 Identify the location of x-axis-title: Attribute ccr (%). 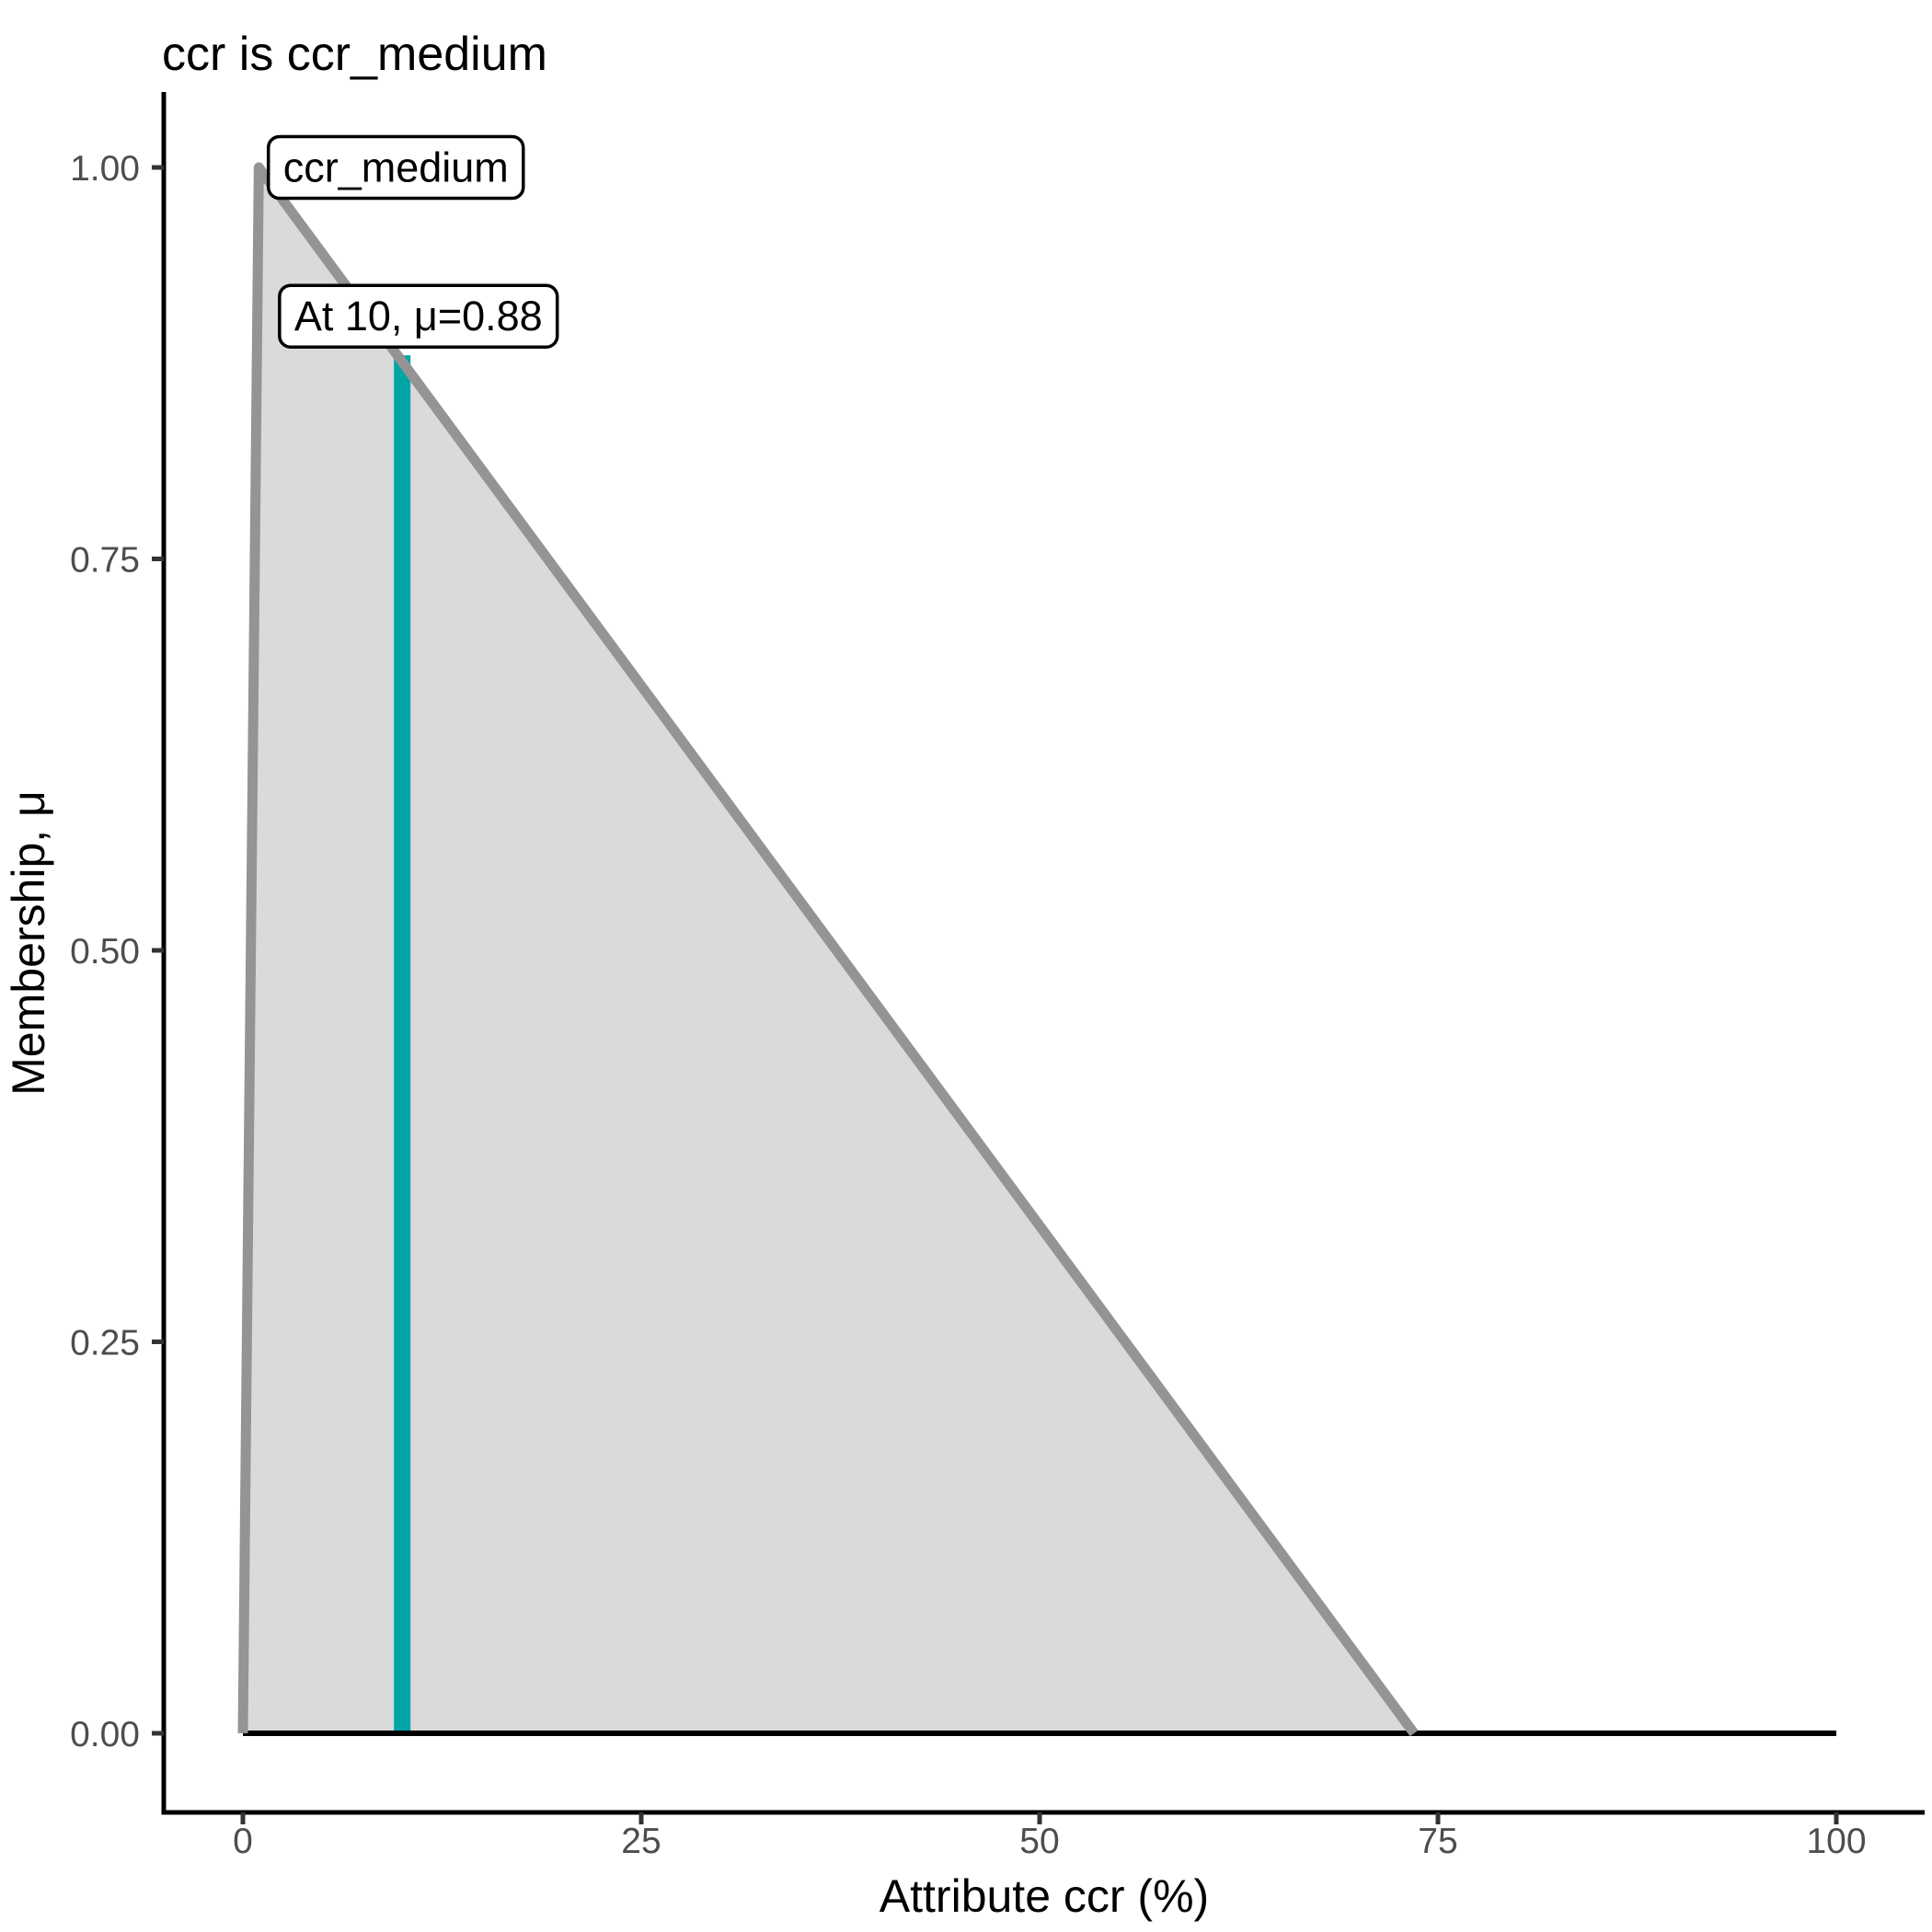
(1044, 1896).